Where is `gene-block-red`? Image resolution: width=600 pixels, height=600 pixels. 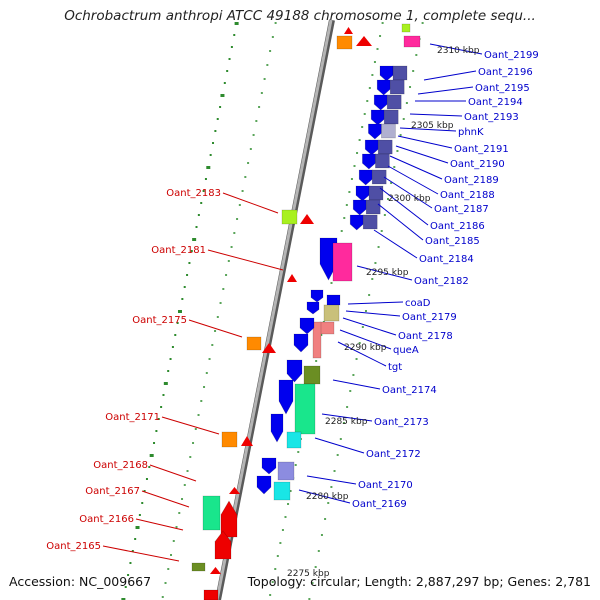 gene-block-red is located at coordinates (211, 594).